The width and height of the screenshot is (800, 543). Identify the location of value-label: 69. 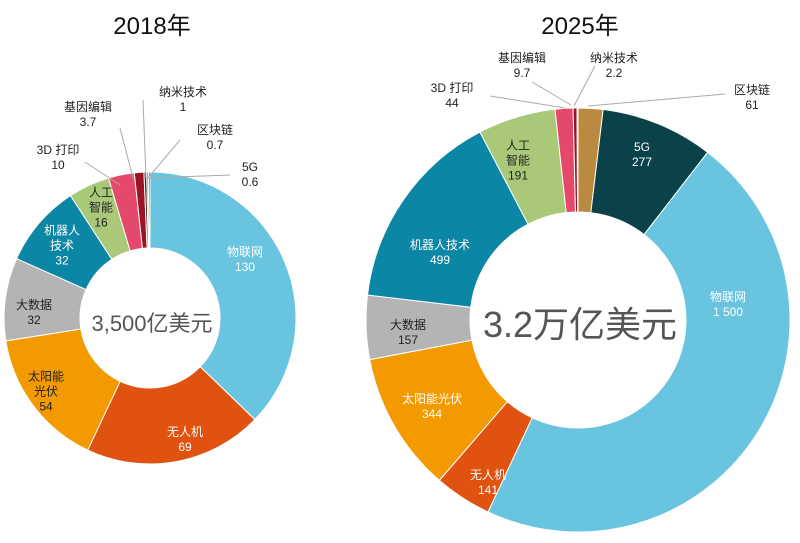
(185, 447).